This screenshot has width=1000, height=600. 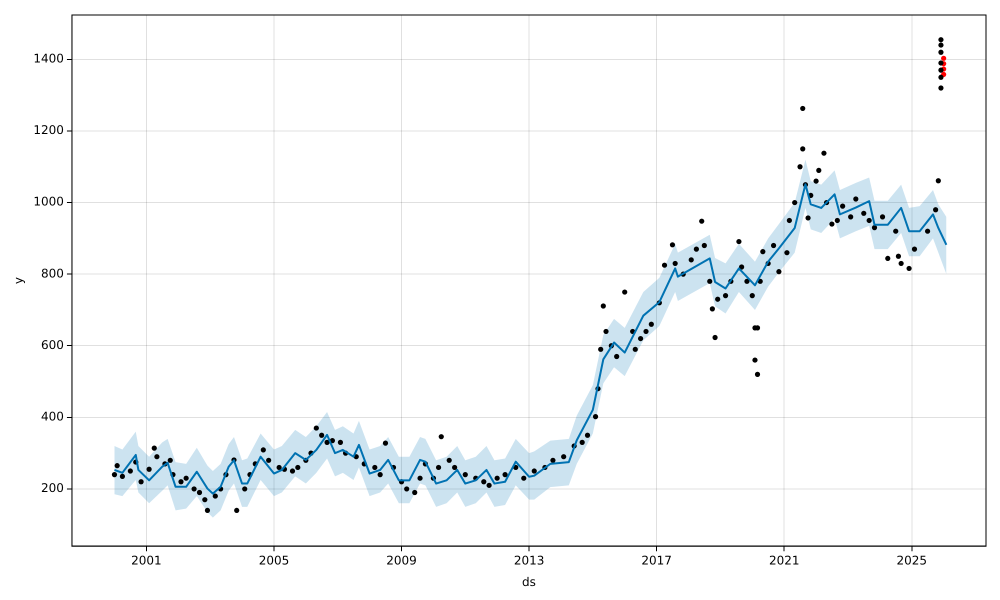 I want to click on y-tick-label: 1400, so click(x=48, y=59).